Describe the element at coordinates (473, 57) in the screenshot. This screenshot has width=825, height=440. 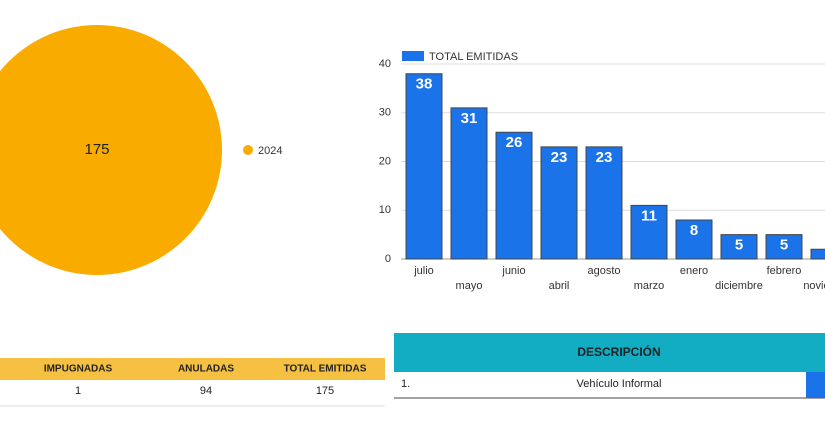
I see `legend-label: TOTAL EMITIDAS` at that location.